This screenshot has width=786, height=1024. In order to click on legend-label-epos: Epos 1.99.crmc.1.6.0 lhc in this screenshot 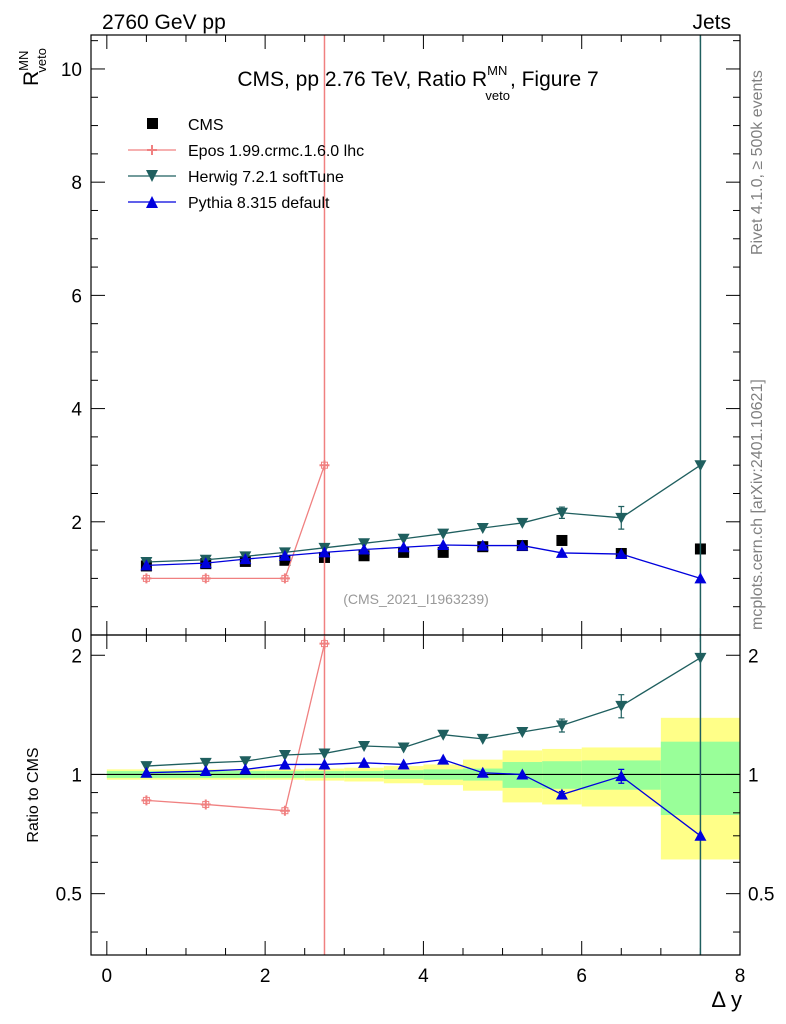, I will do `click(276, 151)`.